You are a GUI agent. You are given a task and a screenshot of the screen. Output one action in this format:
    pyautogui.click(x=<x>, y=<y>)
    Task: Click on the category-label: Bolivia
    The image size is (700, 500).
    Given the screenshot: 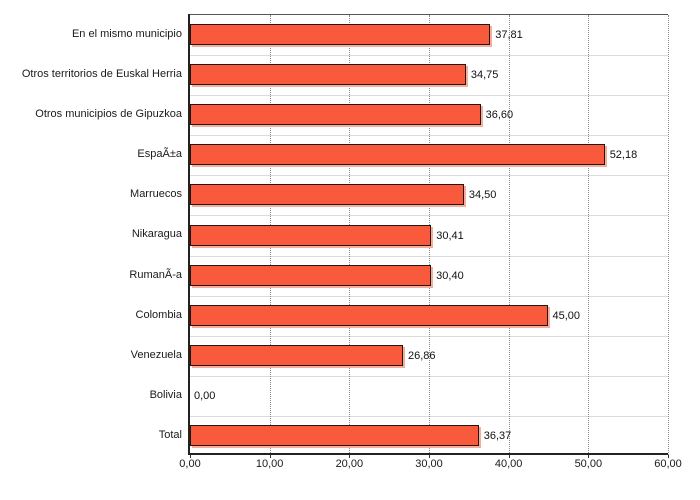 What is the action you would take?
    pyautogui.click(x=165, y=394)
    